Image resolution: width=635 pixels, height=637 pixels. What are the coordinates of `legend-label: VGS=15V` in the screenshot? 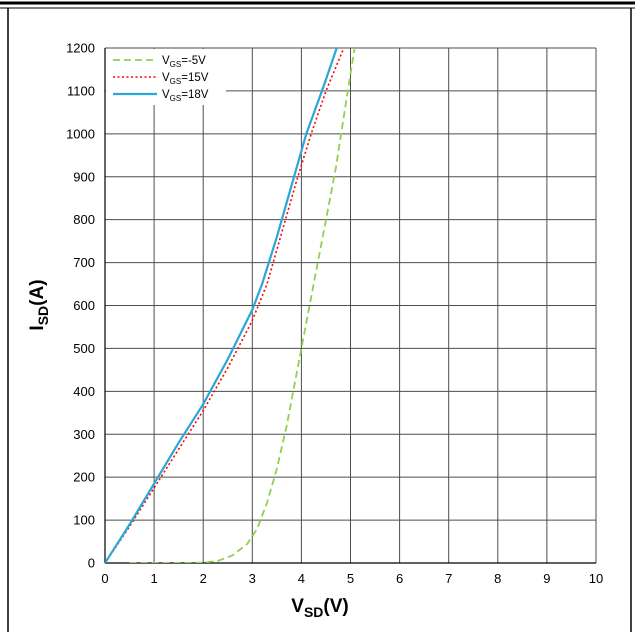 It's located at (185, 79).